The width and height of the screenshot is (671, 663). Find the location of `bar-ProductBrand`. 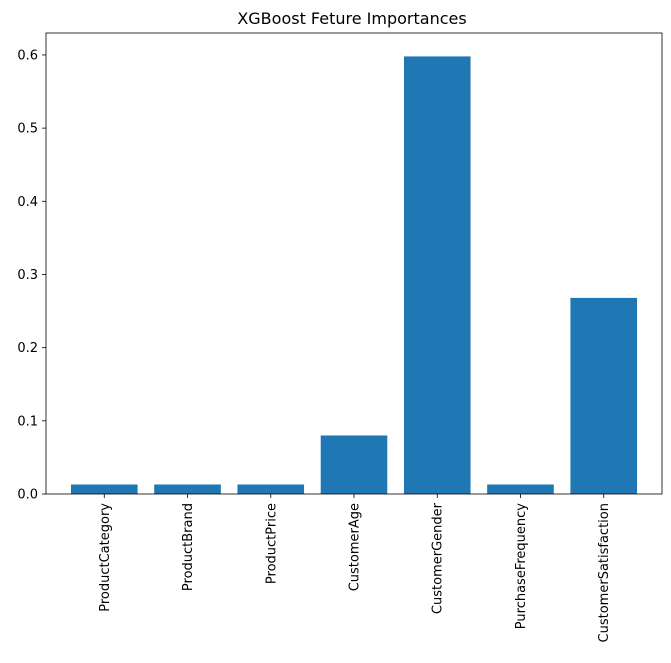

bar-ProductBrand is located at coordinates (187, 489).